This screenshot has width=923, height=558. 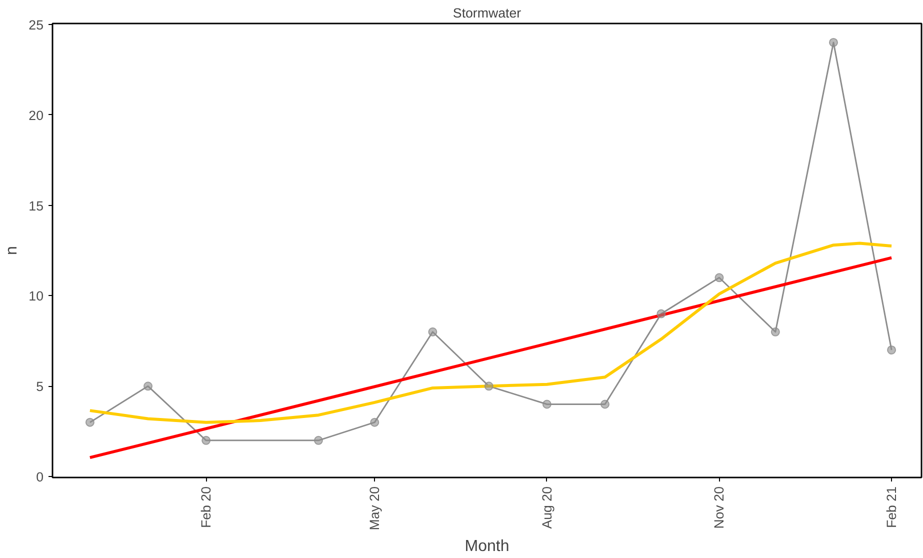 What do you see at coordinates (36, 296) in the screenshot?
I see `y-tick-label: 10` at bounding box center [36, 296].